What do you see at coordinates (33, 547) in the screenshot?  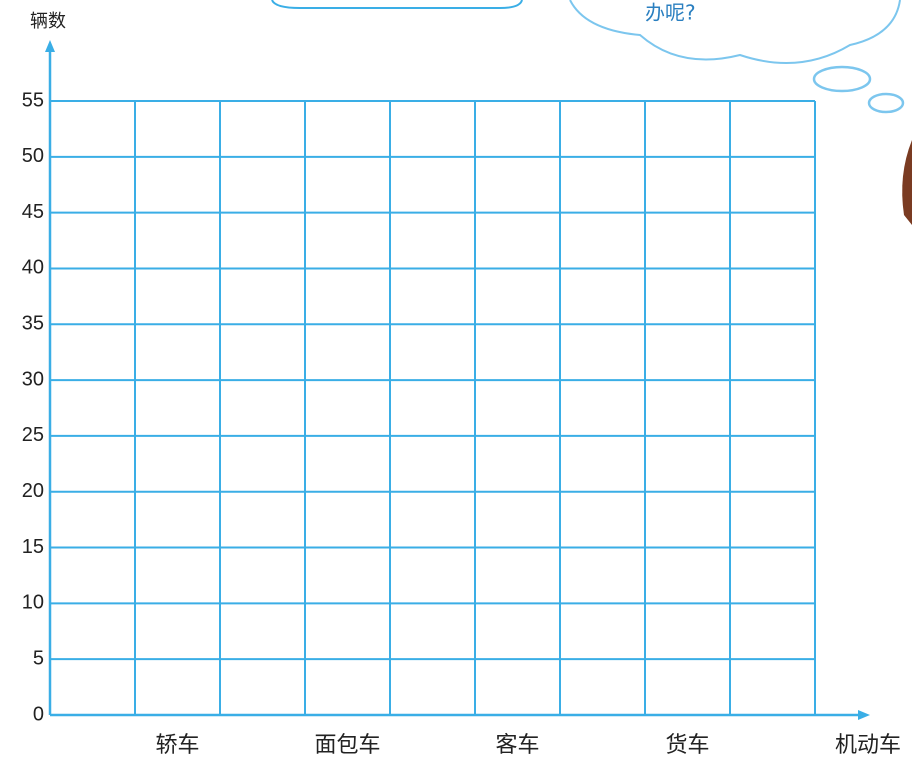 I see `y-tick-label: 15` at bounding box center [33, 547].